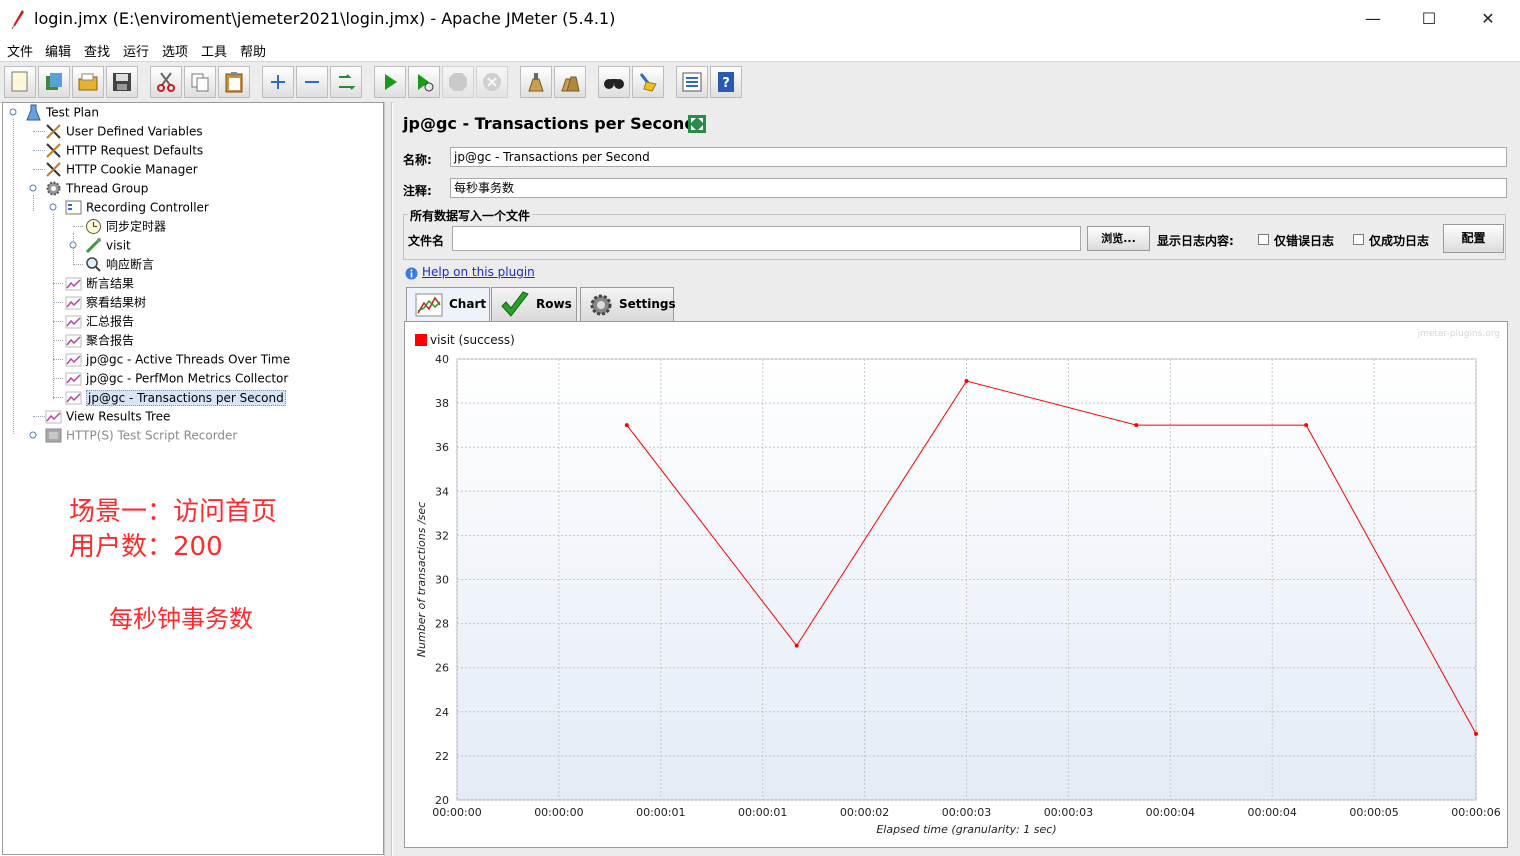 This screenshot has height=856, width=1520. I want to click on start-no-pause-icon, so click(424, 82).